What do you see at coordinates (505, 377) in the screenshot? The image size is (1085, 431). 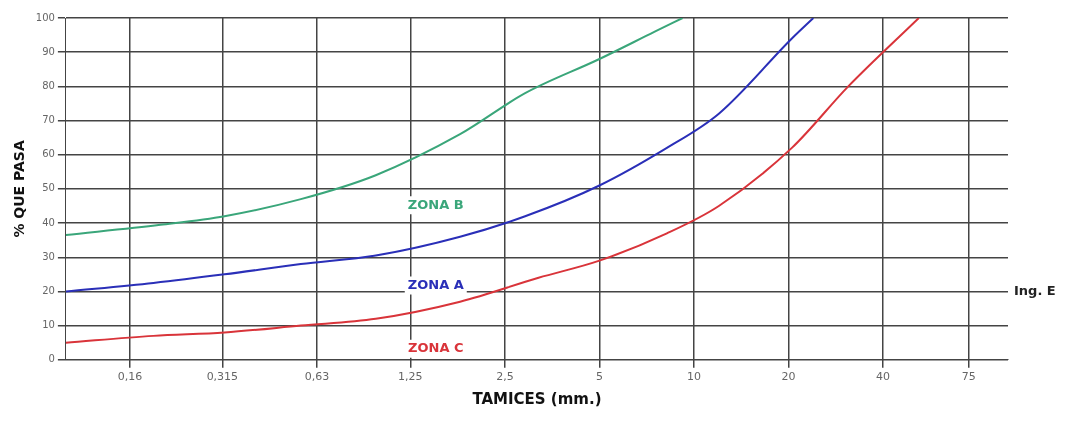 I see `x-tick-label: 2,5` at bounding box center [505, 377].